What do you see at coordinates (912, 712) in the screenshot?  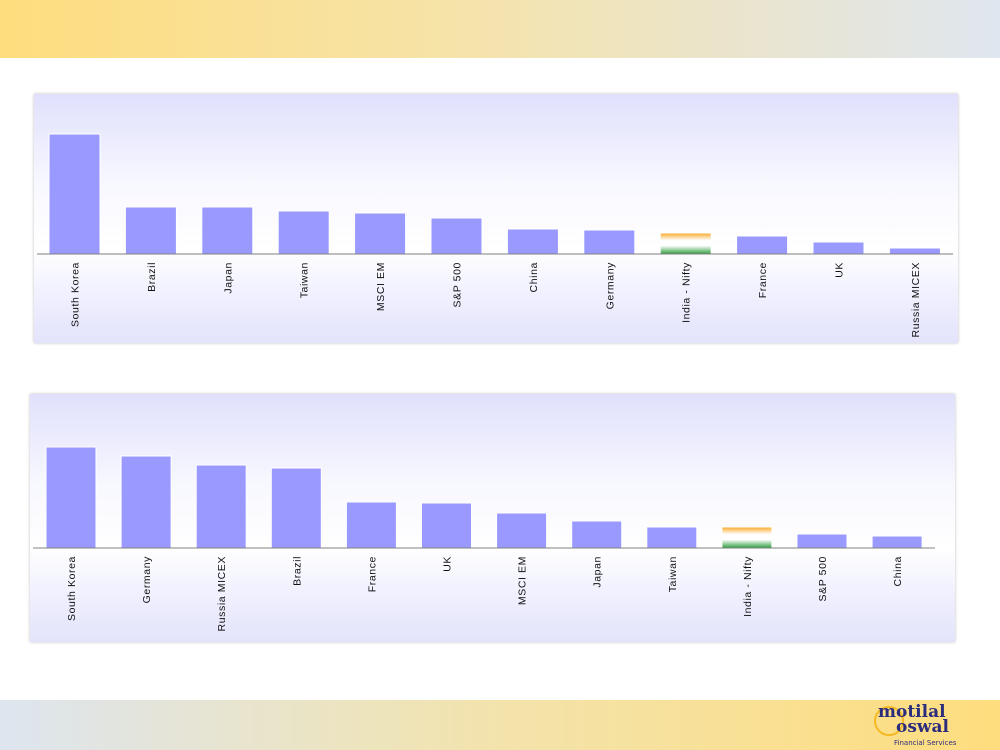 I see `logo-text-motilal: motilal` at bounding box center [912, 712].